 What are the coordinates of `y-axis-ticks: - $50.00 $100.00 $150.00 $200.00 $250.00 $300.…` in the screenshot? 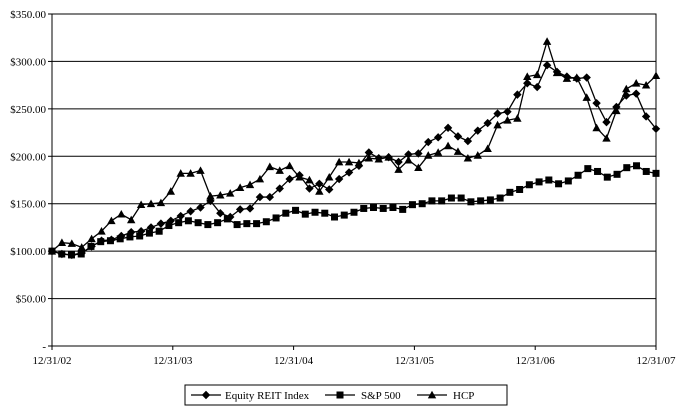 It's located at (31, 181).